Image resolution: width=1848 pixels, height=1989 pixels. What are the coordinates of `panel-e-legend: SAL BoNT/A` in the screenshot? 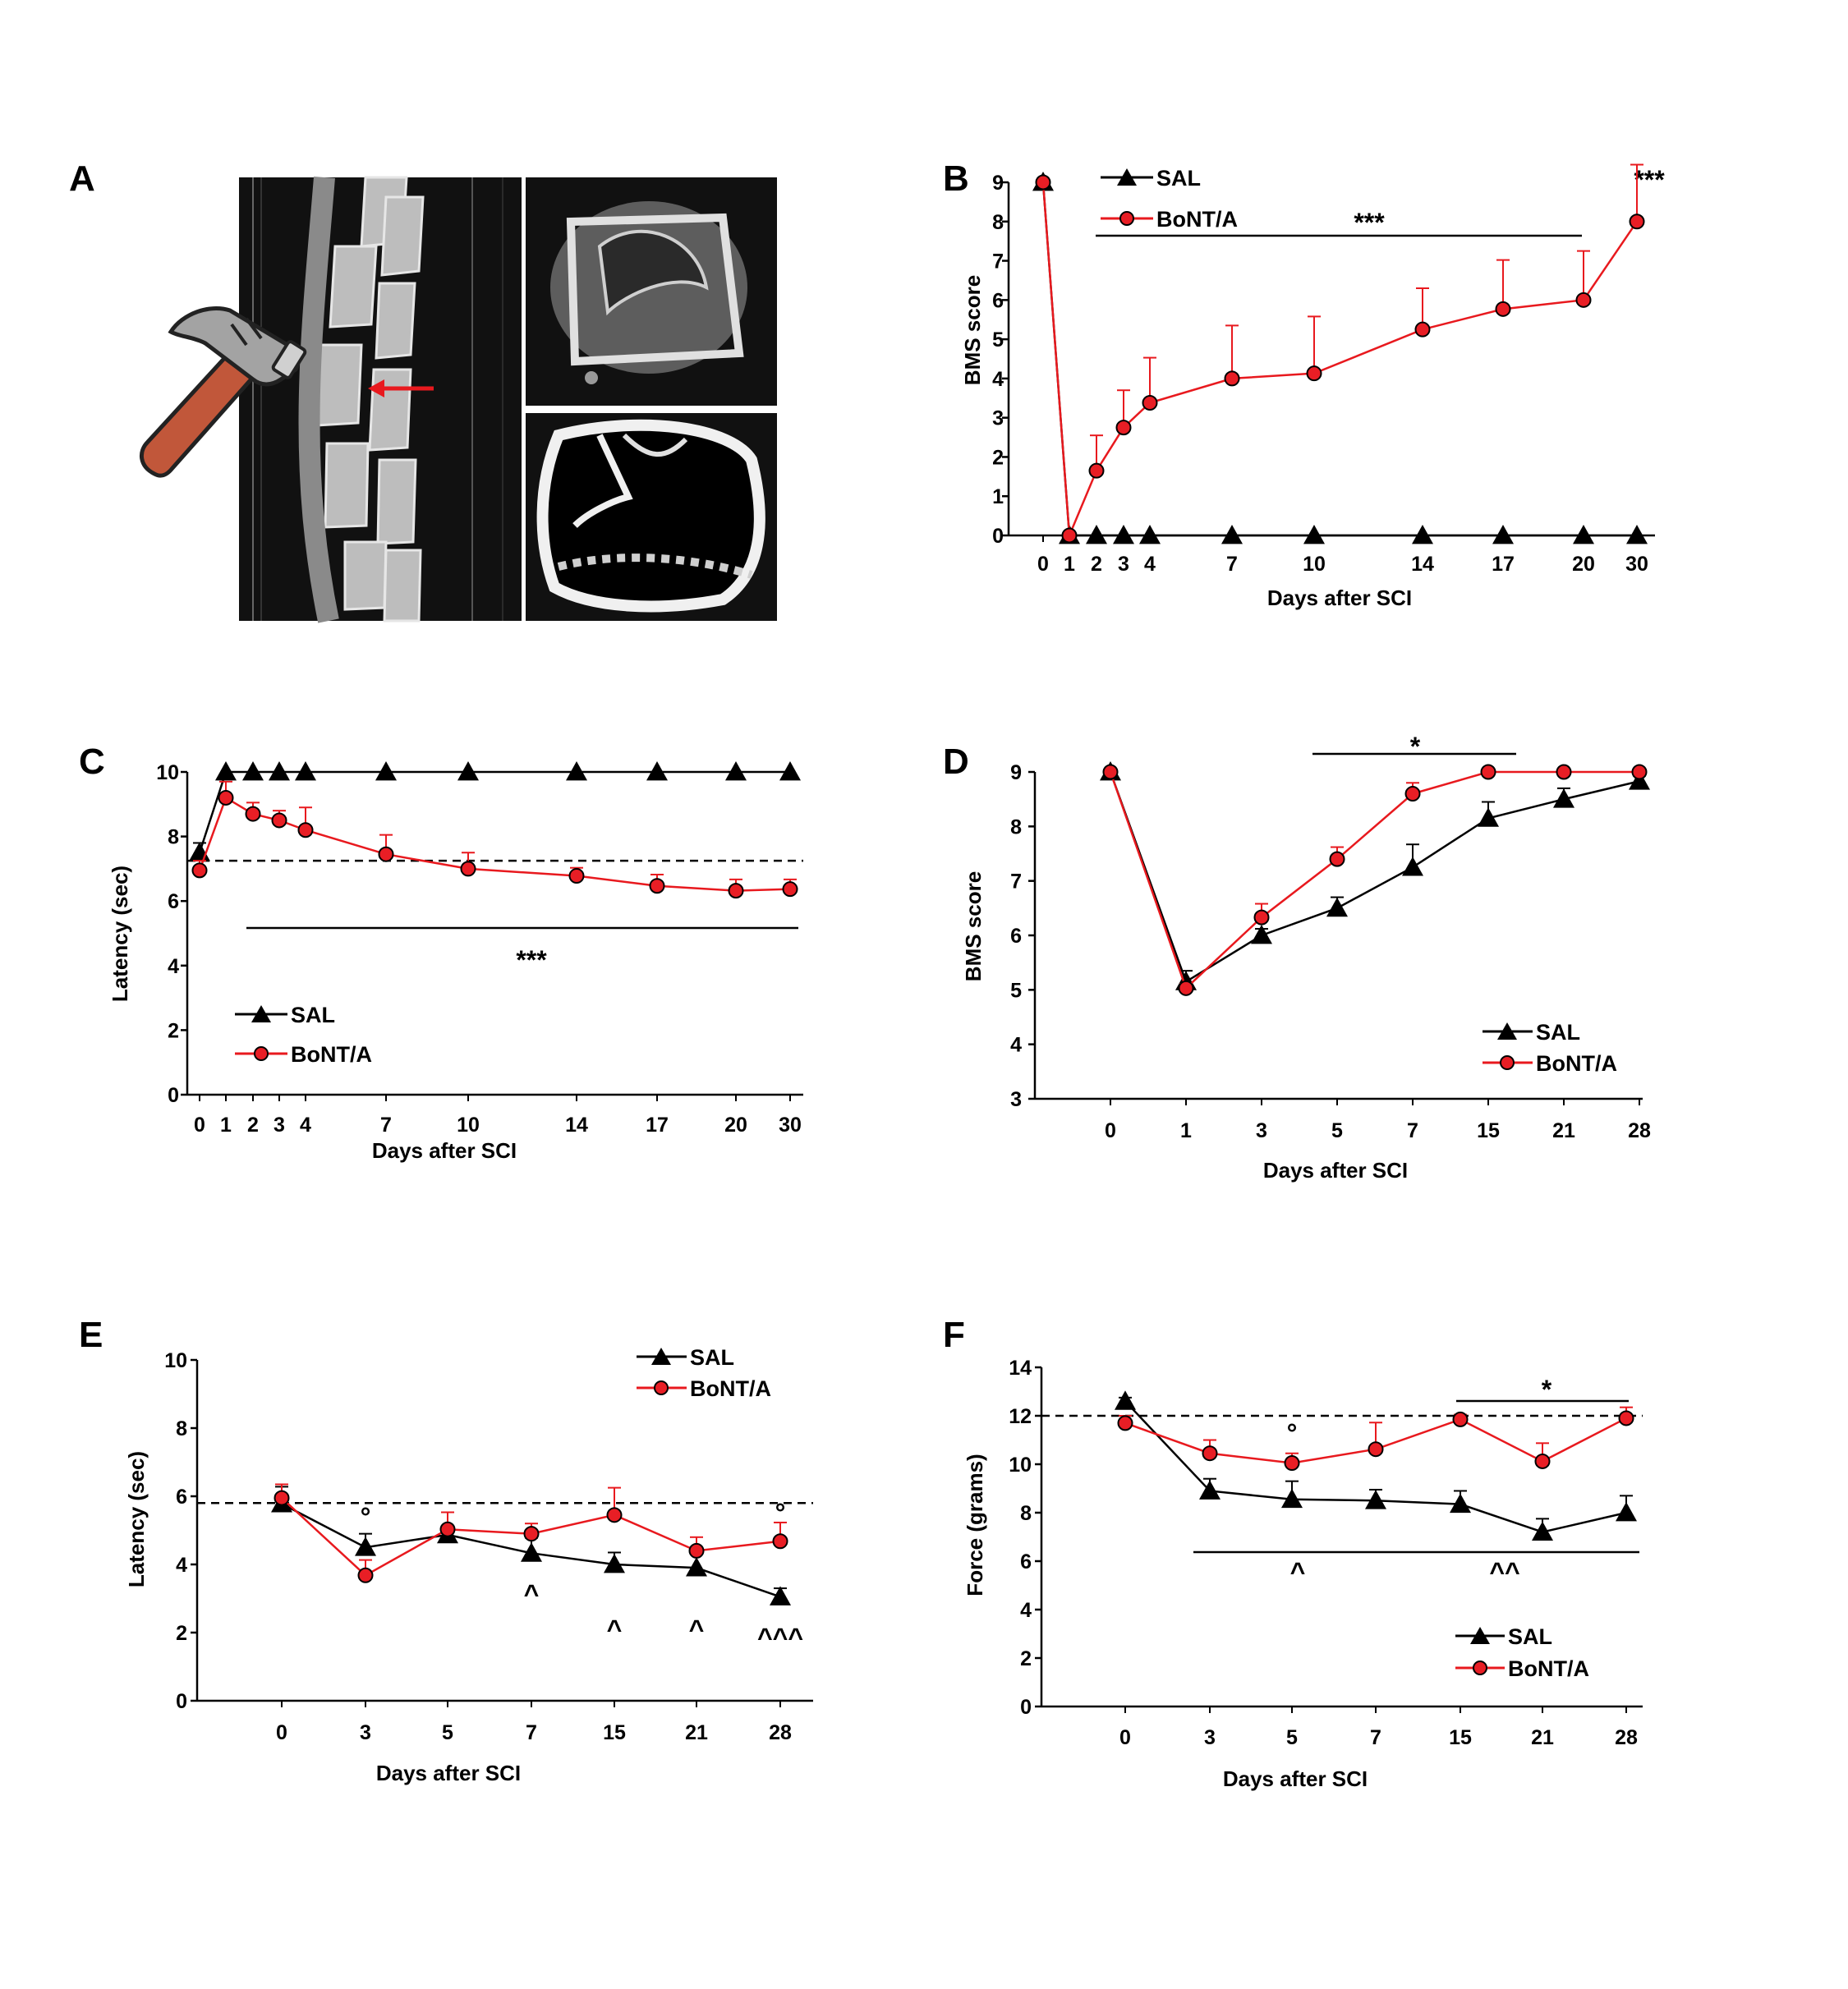 It's located at (704, 1373).